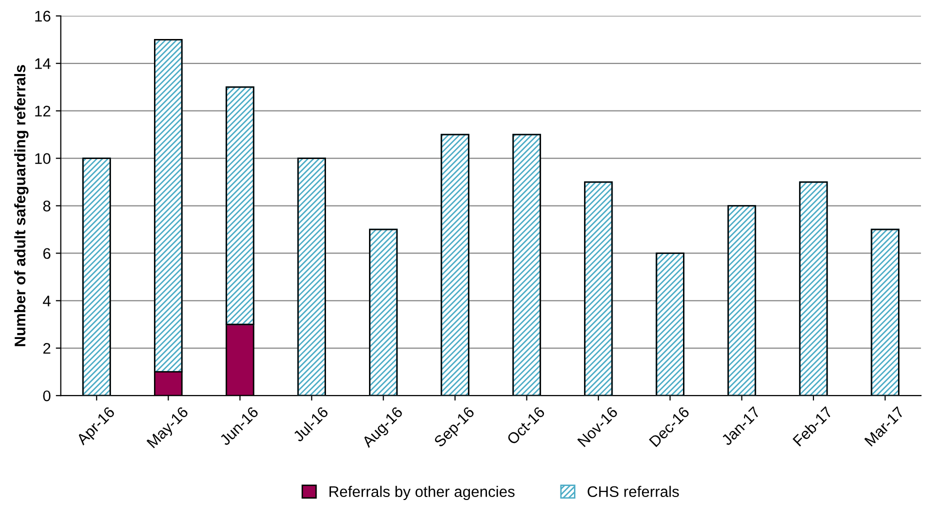 Image resolution: width=935 pixels, height=531 pixels. I want to click on y-tick-label: 2, so click(46, 348).